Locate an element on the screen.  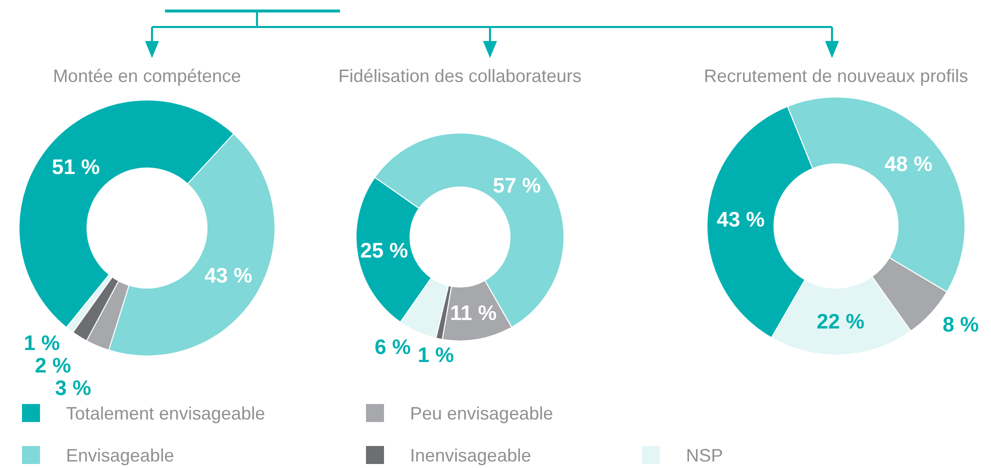
data-label: 2 % is located at coordinates (53, 366).